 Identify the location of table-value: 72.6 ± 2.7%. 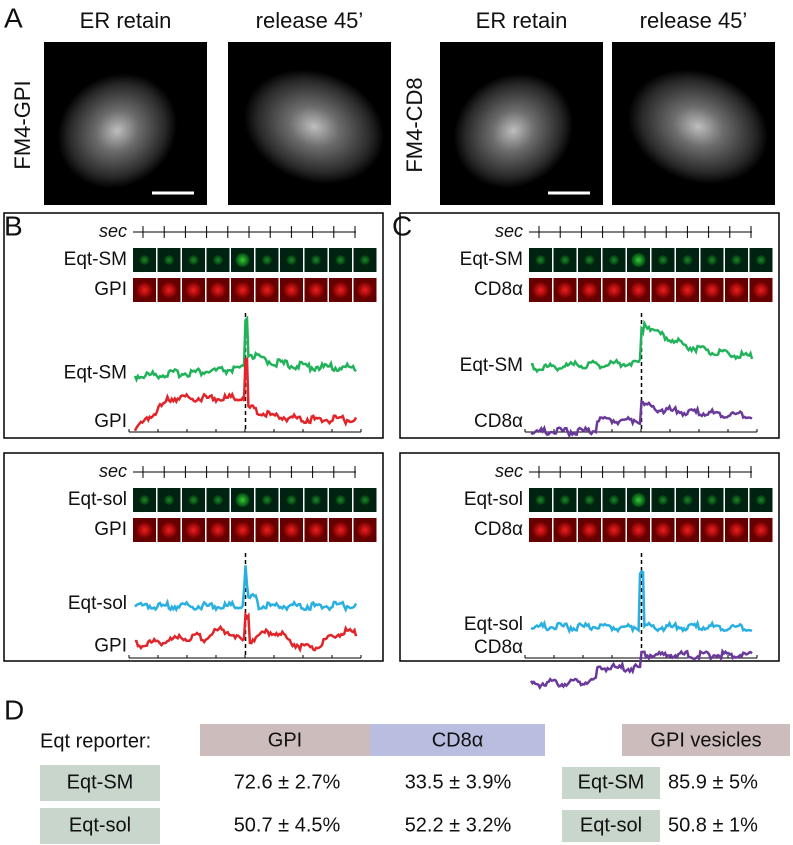
(287, 782).